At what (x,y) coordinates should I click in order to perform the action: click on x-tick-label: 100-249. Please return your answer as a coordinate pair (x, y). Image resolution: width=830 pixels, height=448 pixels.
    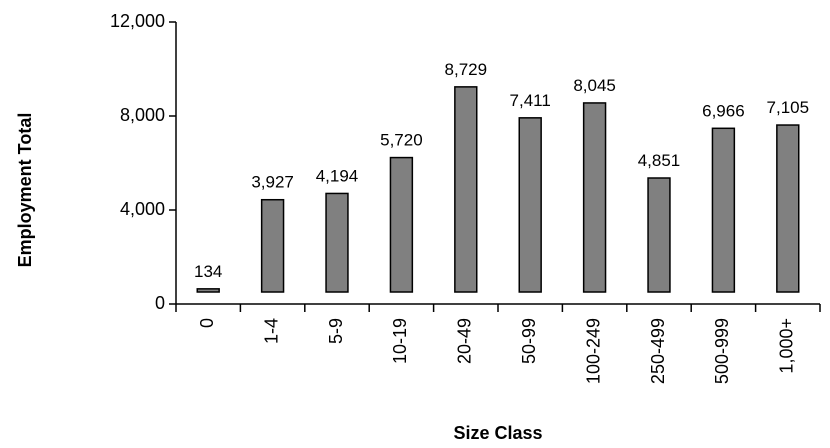
    Looking at the image, I should click on (593, 351).